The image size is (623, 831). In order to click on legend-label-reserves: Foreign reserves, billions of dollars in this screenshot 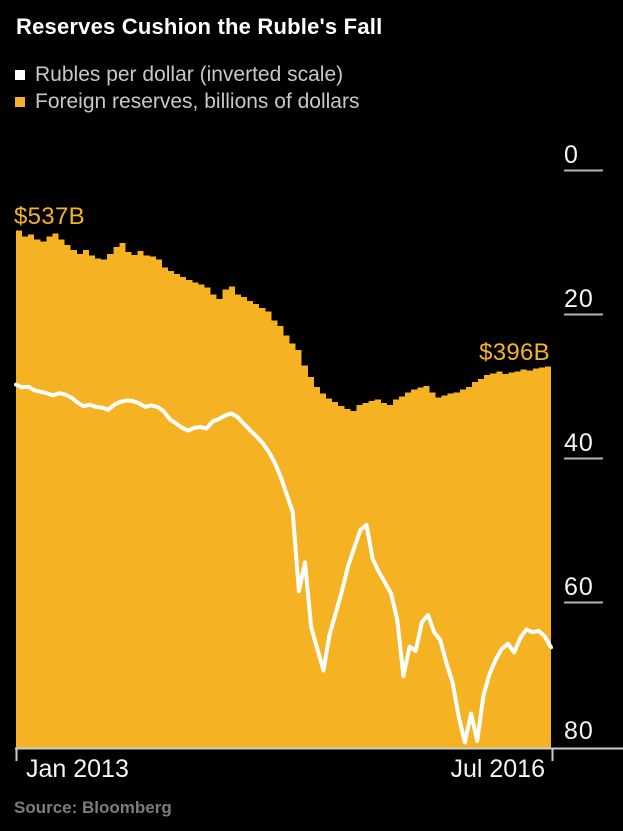, I will do `click(197, 101)`.